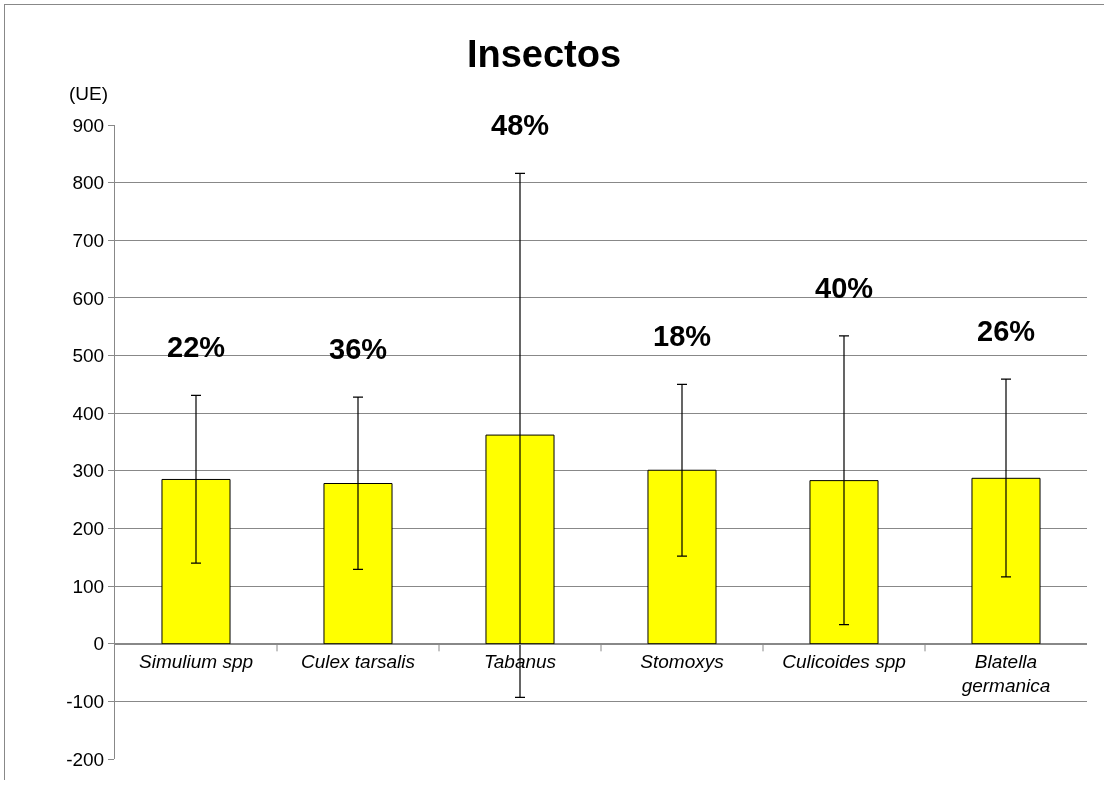  I want to click on x-tick-label: Culex tarsalis, so click(358, 661).